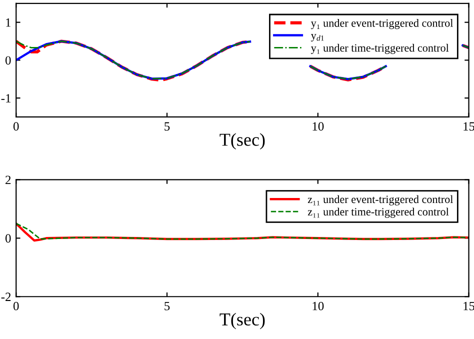 The width and height of the screenshot is (474, 339). I want to click on legend-label: z₁₁ under event-triggered control, so click(381, 200).